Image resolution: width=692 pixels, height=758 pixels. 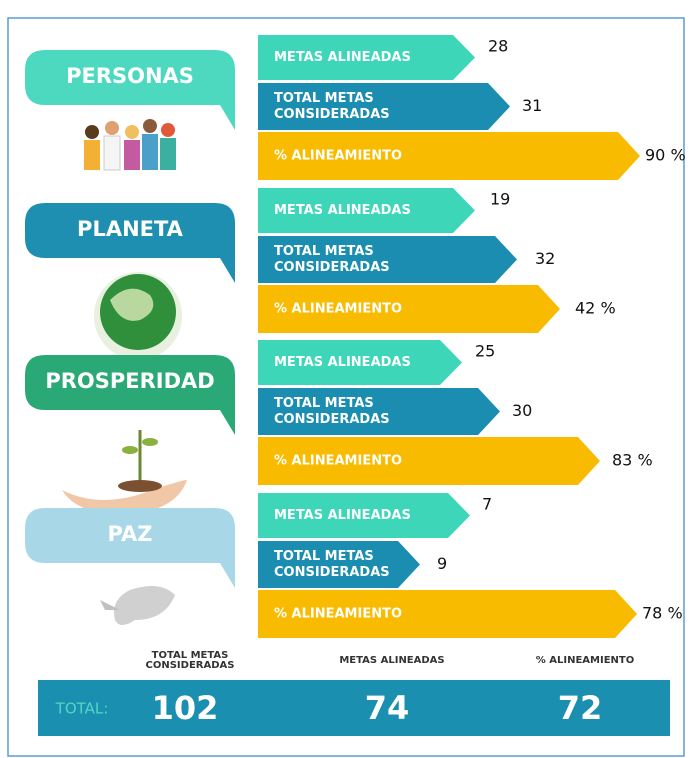 I want to click on group-name: PERSONAS, so click(x=130, y=76).